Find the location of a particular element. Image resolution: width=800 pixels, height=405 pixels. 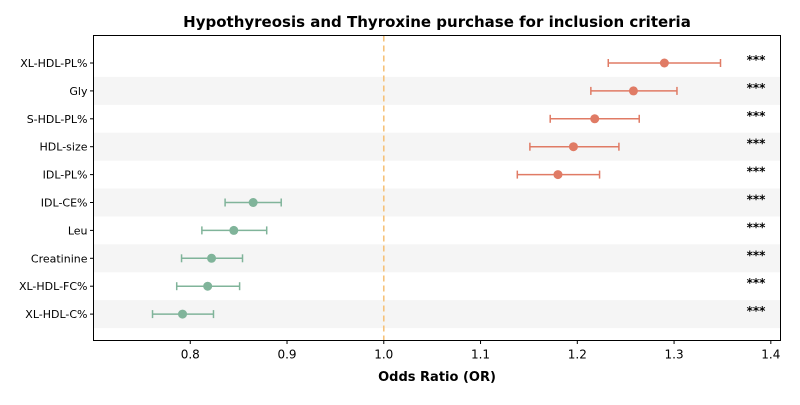

y-tick-label: XL-HDL-C% is located at coordinates (56, 314).